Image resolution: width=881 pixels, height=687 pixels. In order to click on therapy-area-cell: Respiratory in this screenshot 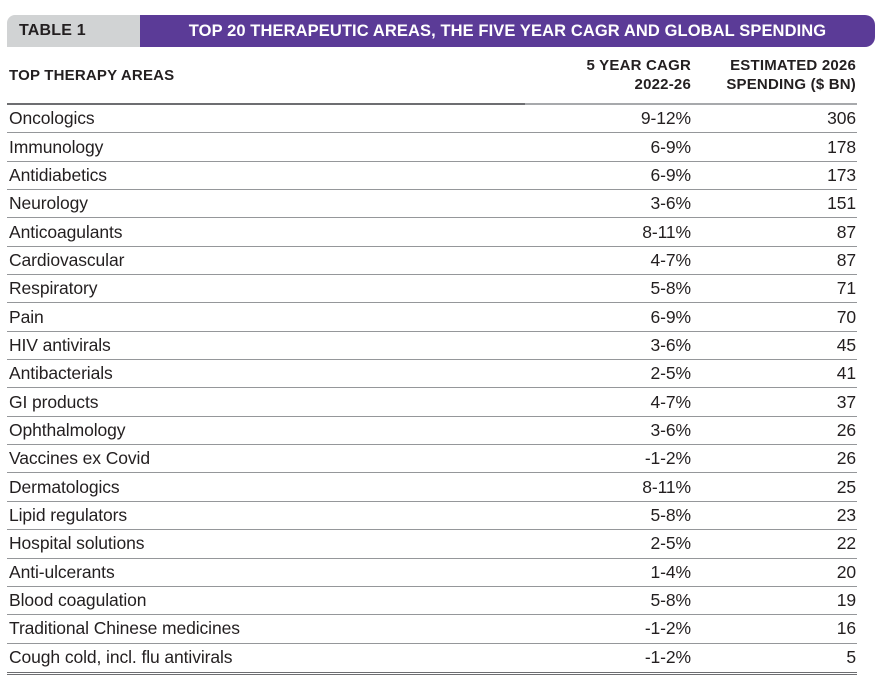, I will do `click(53, 288)`.